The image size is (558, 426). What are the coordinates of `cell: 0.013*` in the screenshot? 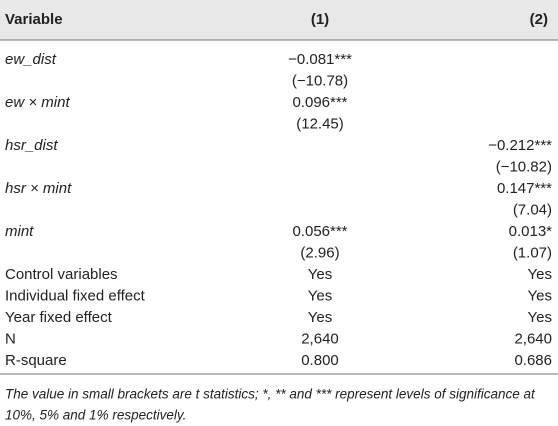 It's located at (531, 231).